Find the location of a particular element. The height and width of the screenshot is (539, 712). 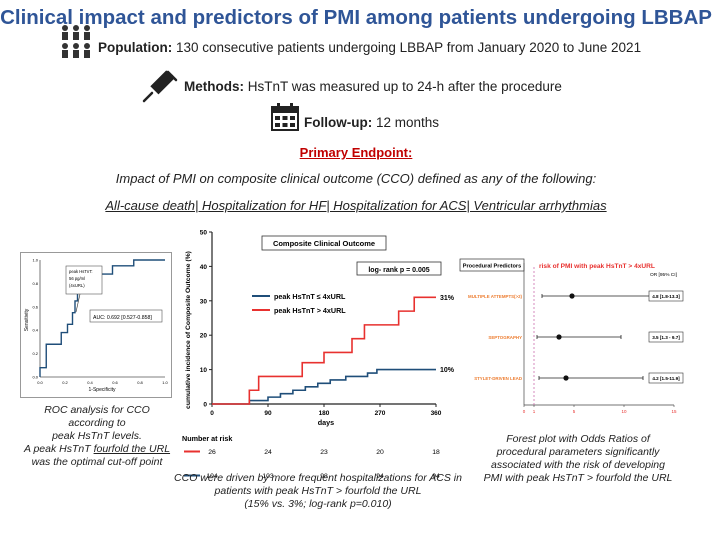

km-ytick: 10 is located at coordinates (204, 370).